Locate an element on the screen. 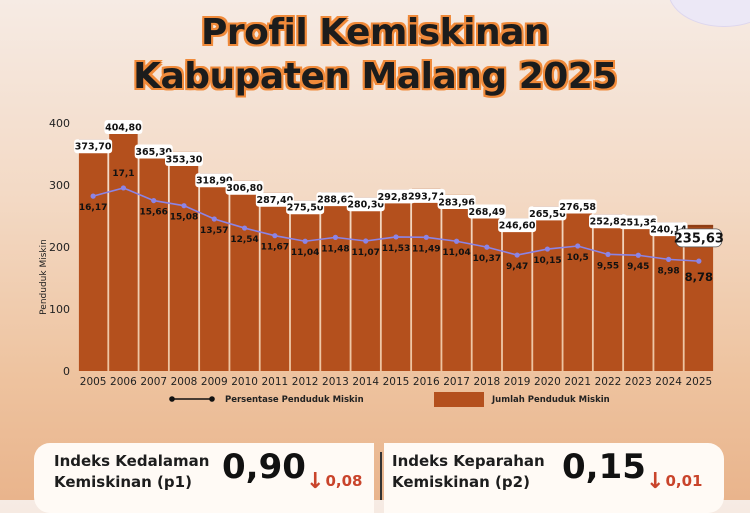 This screenshot has height=513, width=750. kpi-depth-delta: ↓0,08 is located at coordinates (334, 481).